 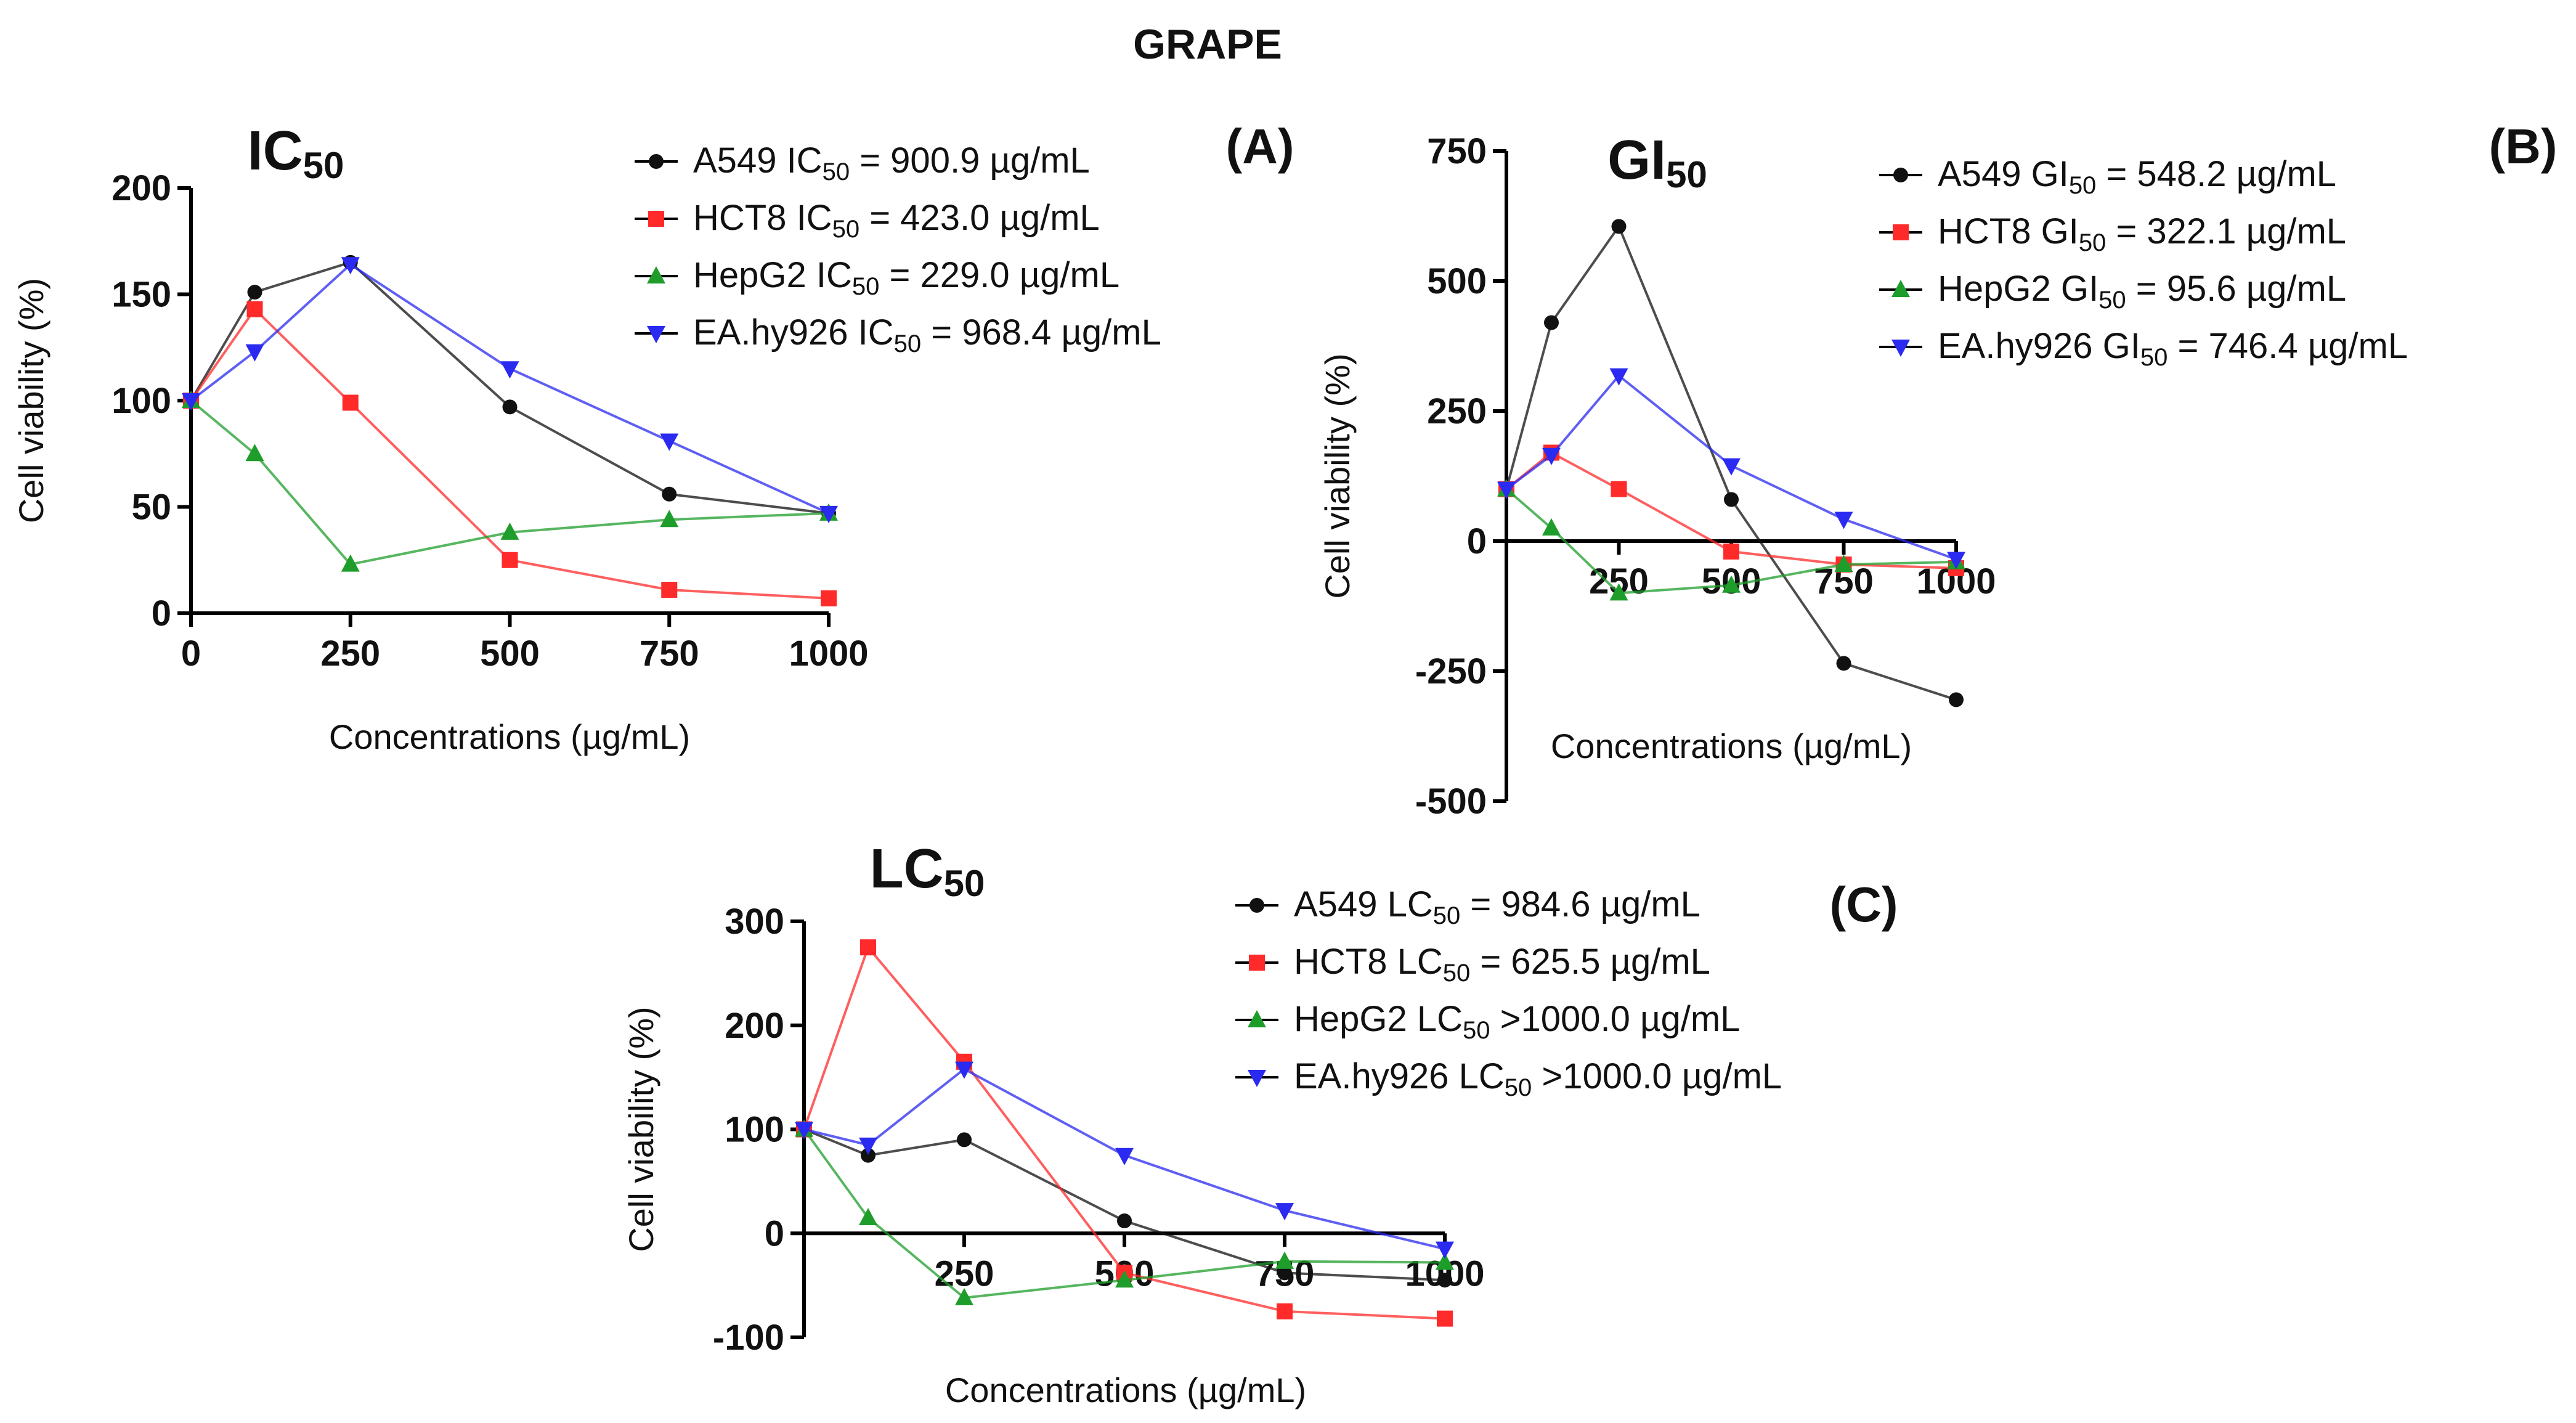 What do you see at coordinates (1502, 964) in the screenshot?
I see `legend-label: HCT8 LC50 = 625.5 µg/mL` at bounding box center [1502, 964].